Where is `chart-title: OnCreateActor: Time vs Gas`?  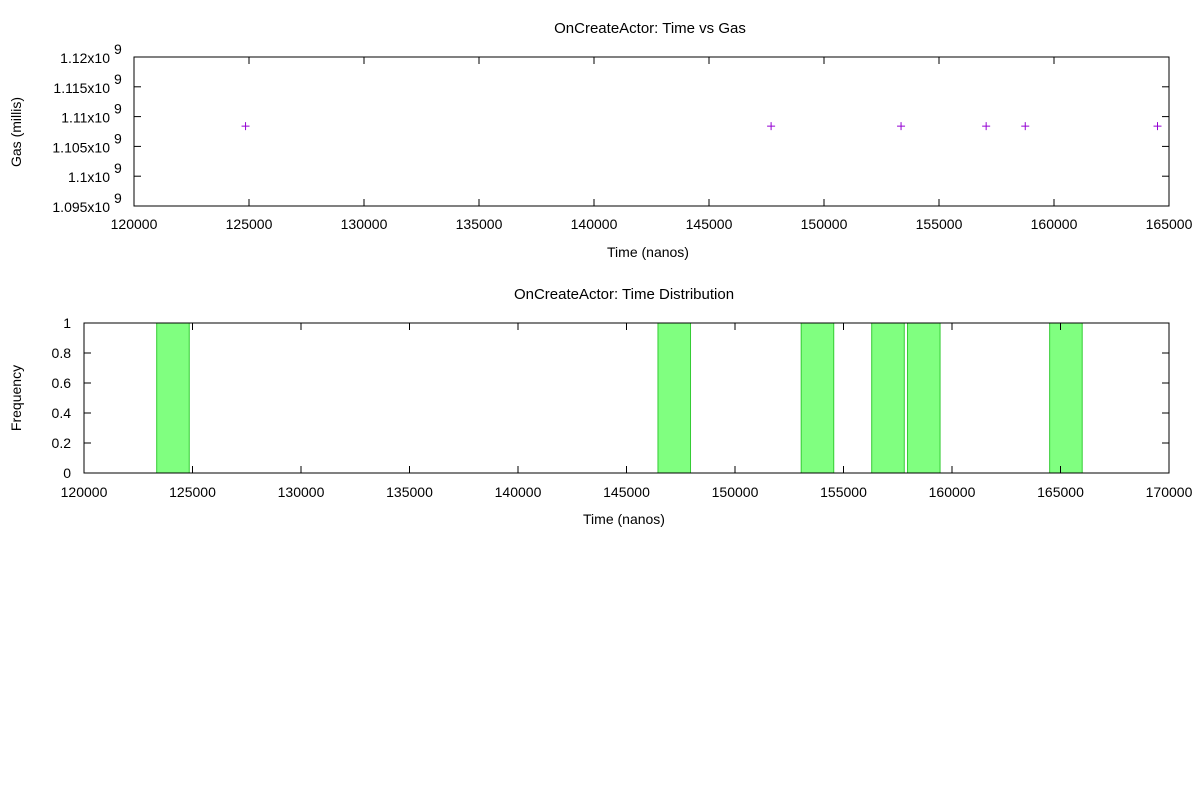
chart-title: OnCreateActor: Time vs Gas is located at coordinates (650, 28).